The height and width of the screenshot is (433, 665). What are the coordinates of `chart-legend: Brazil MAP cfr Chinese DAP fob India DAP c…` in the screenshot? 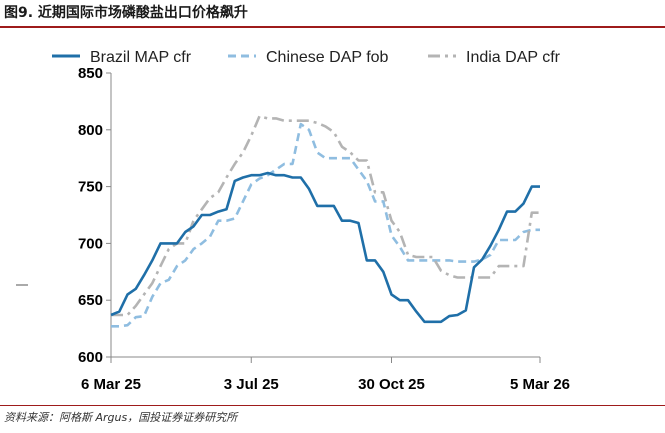 It's located at (306, 57).